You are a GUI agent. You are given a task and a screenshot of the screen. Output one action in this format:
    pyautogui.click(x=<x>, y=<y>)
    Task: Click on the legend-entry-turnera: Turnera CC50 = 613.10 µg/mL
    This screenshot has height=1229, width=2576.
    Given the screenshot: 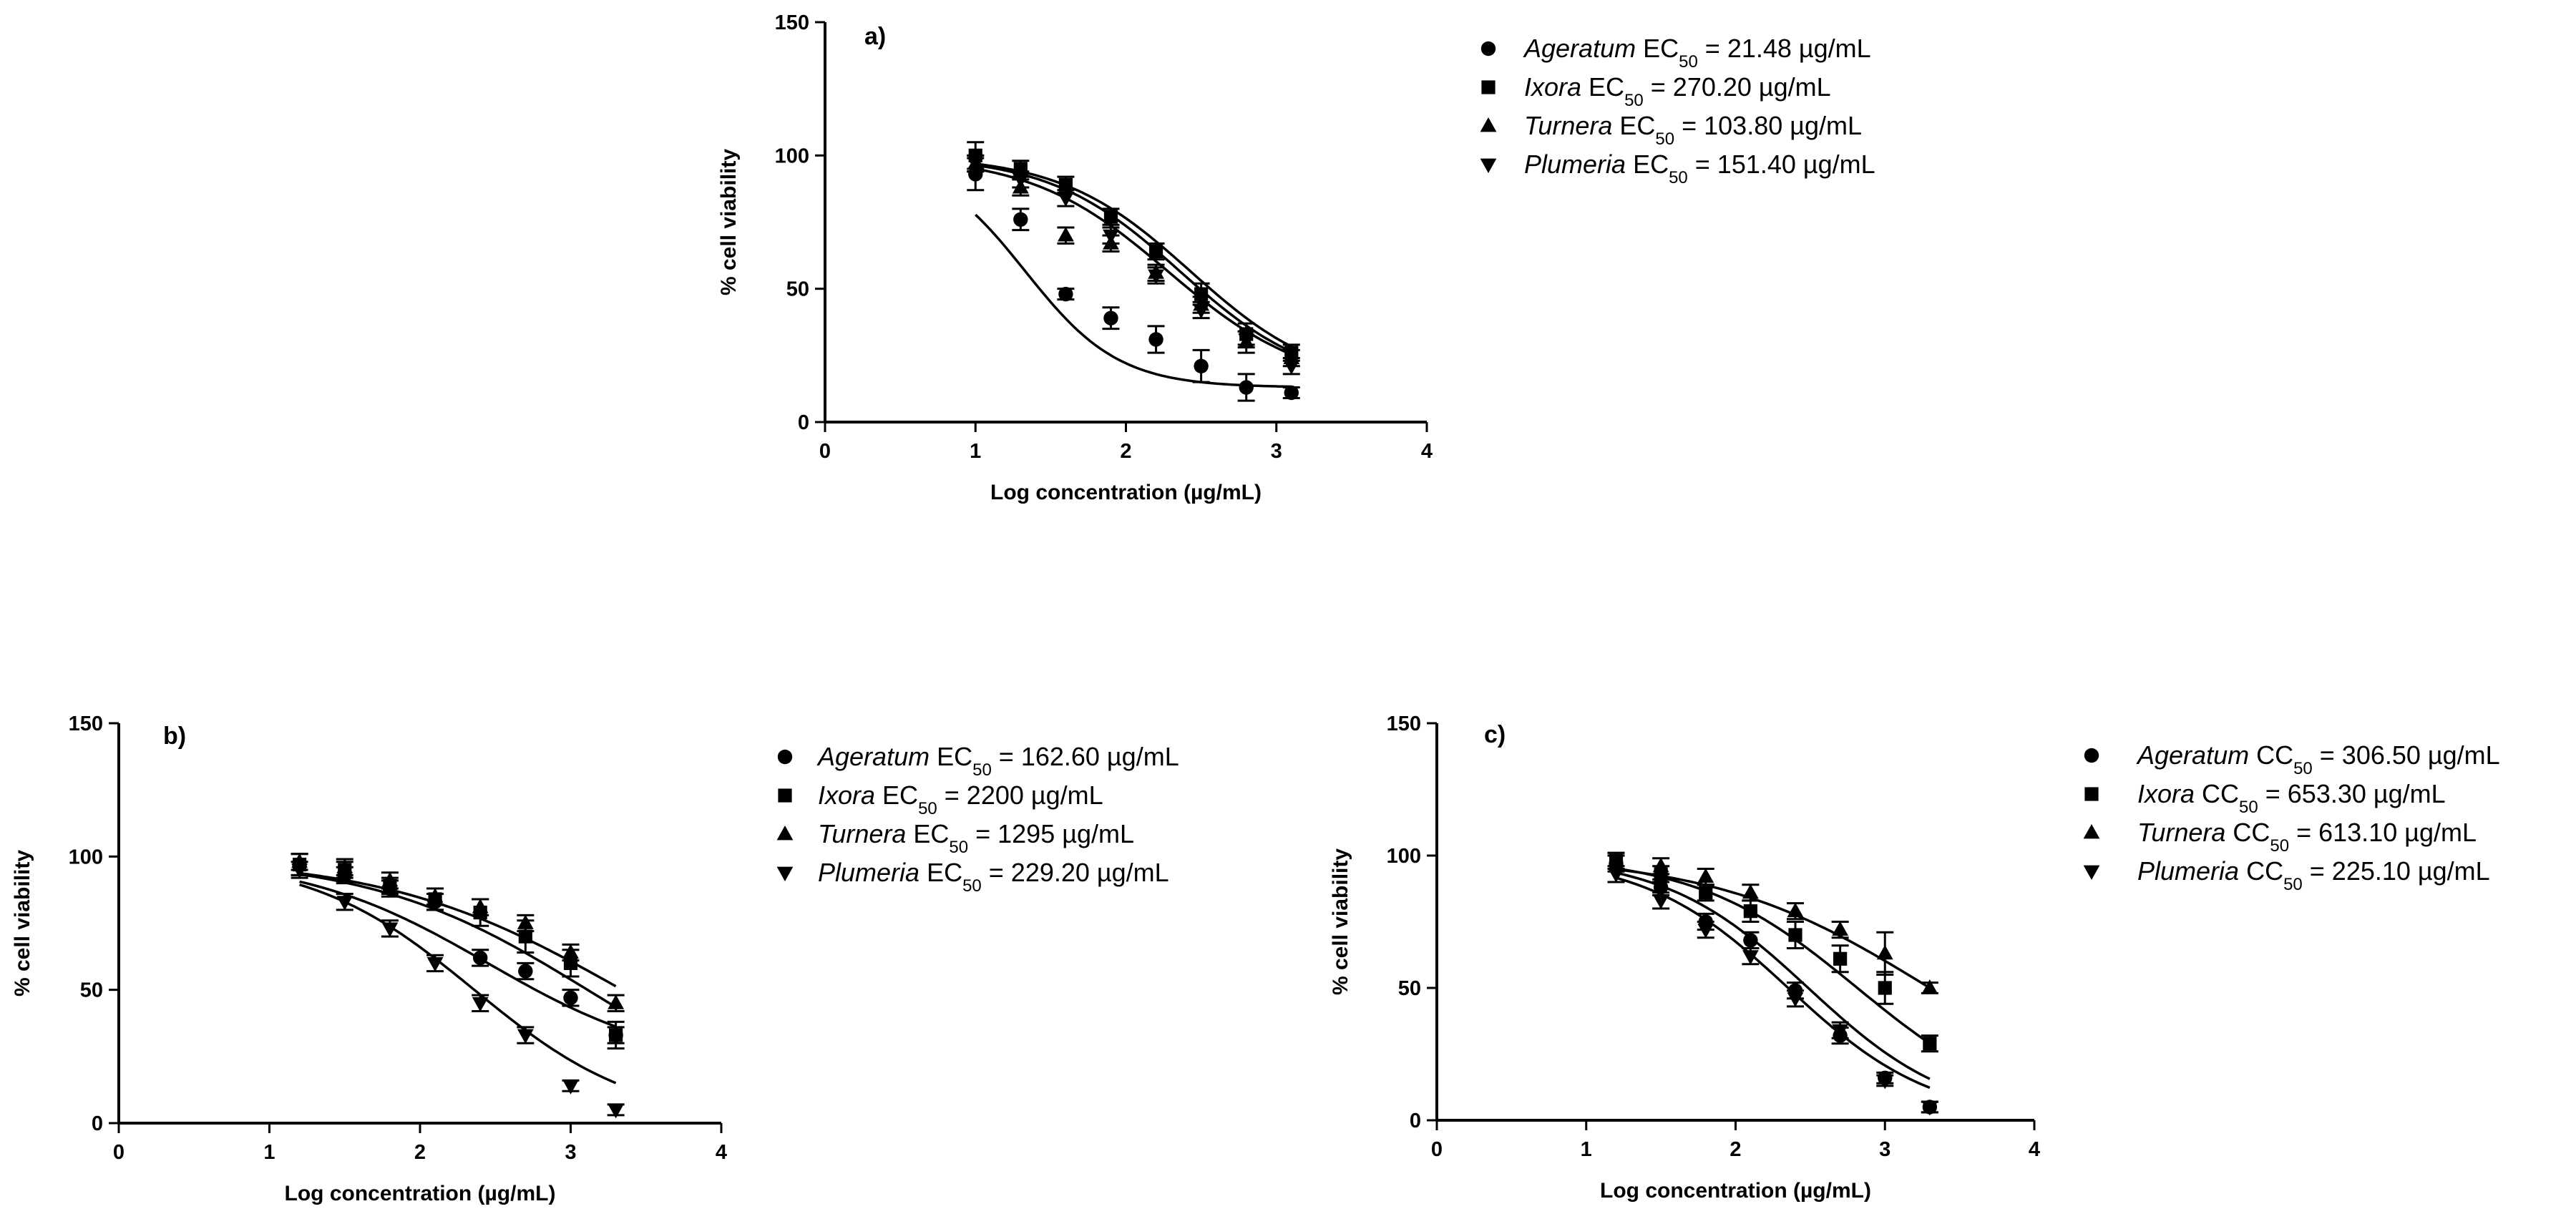 What is the action you would take?
    pyautogui.click(x=2280, y=837)
    